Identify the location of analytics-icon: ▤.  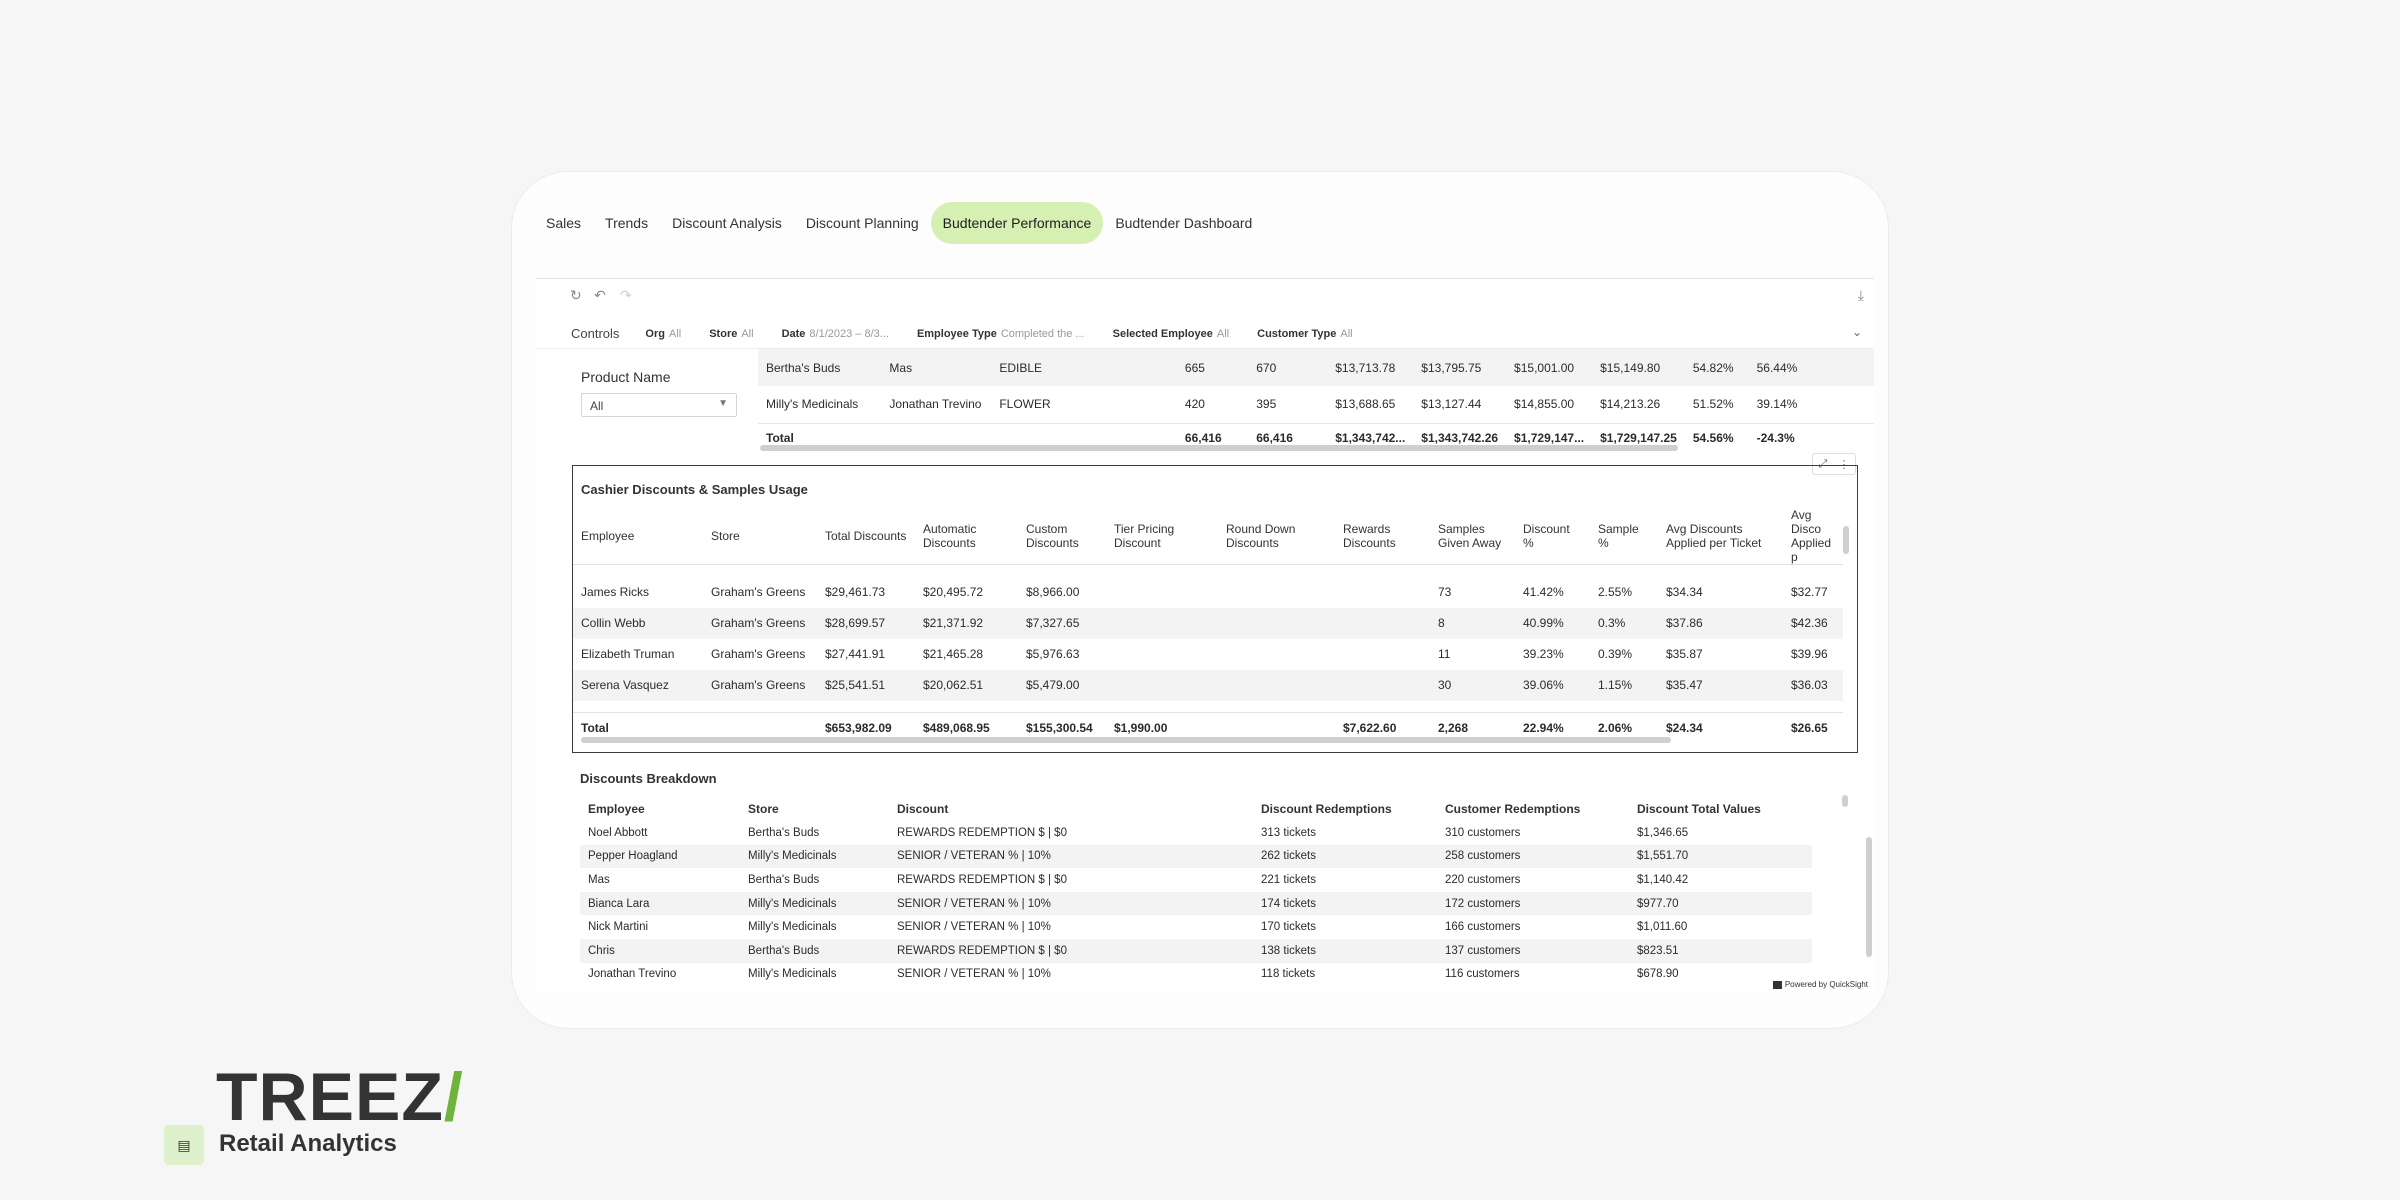
(184, 1145).